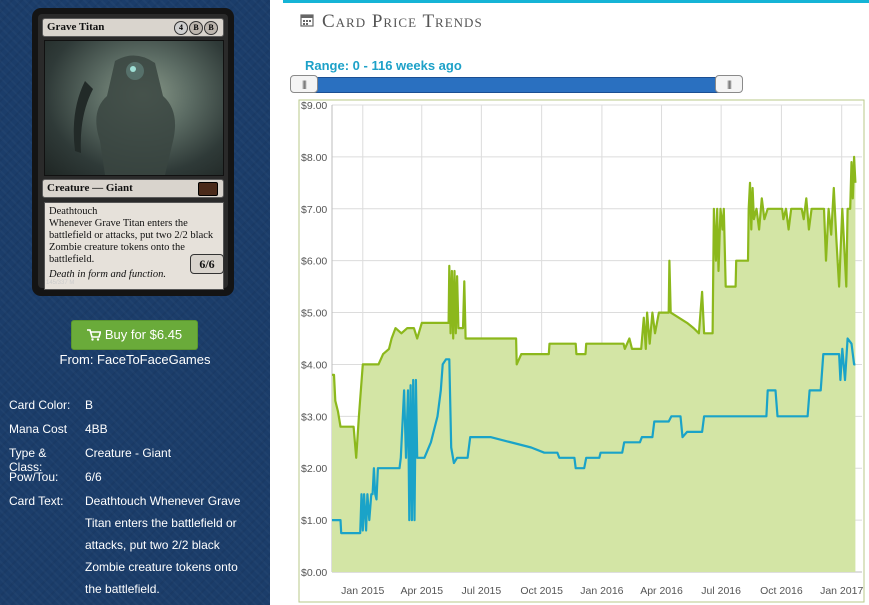  I want to click on page-title: Card Price Trends, so click(391, 22).